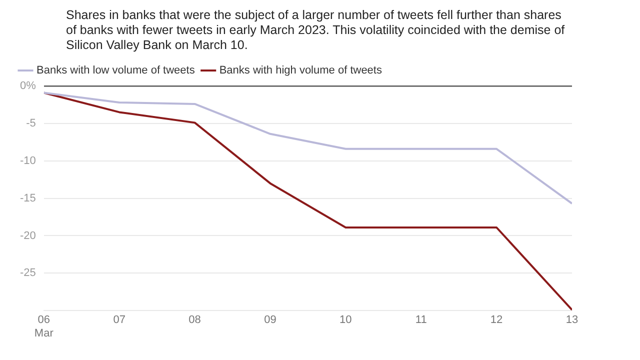 This screenshot has height=360, width=640. What do you see at coordinates (31, 123) in the screenshot?
I see `y-tick-label: -5` at bounding box center [31, 123].